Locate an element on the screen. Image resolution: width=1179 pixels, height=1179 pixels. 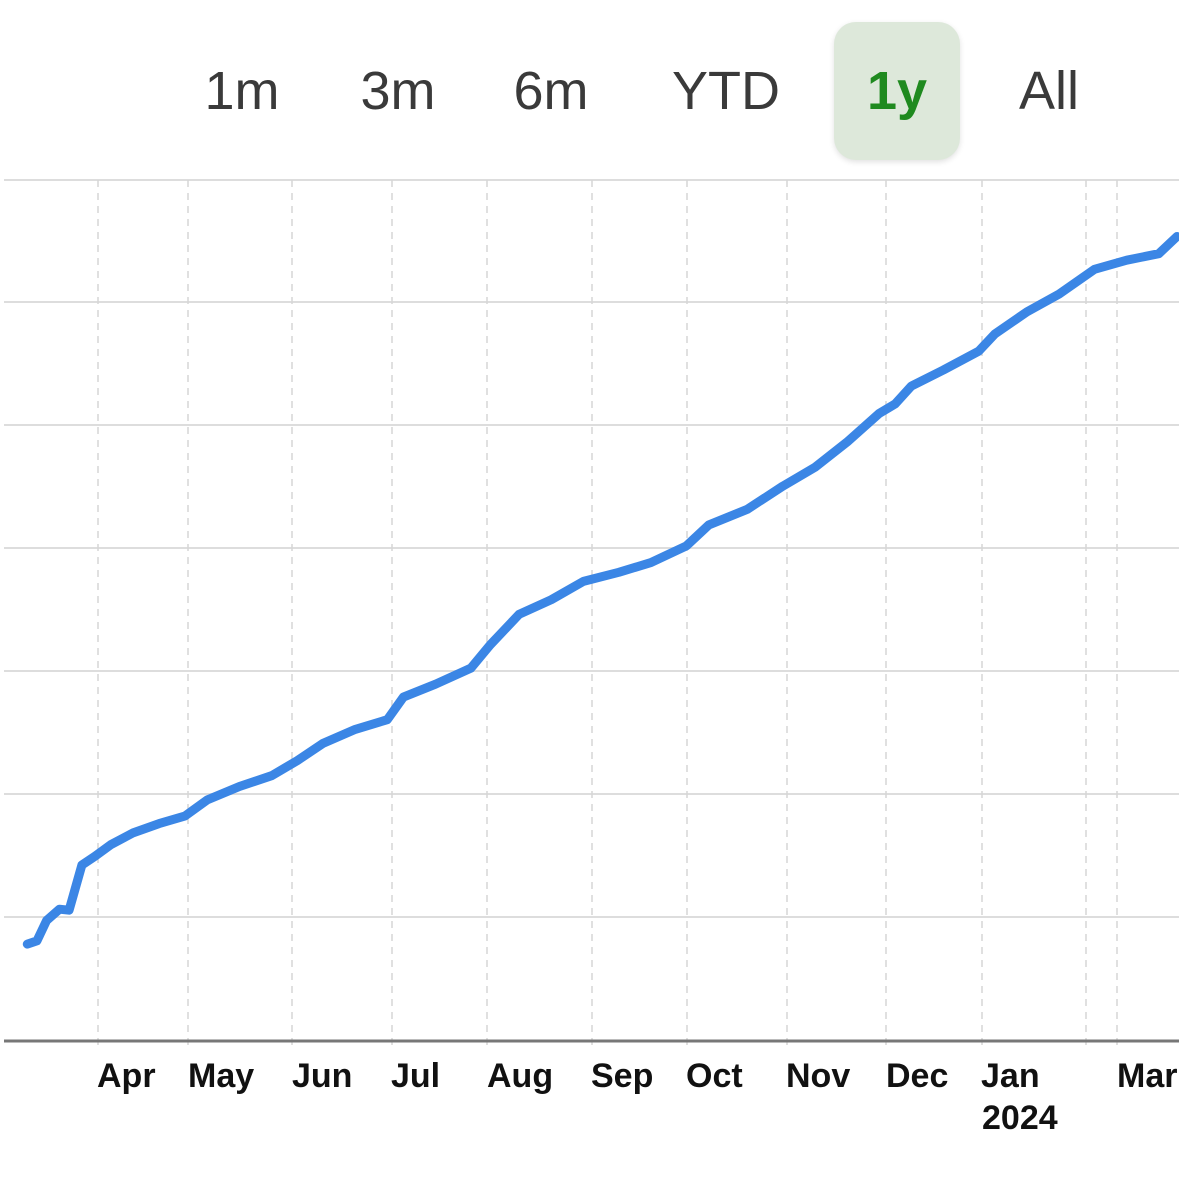
x-tick-label: Oct is located at coordinates (714, 1076).